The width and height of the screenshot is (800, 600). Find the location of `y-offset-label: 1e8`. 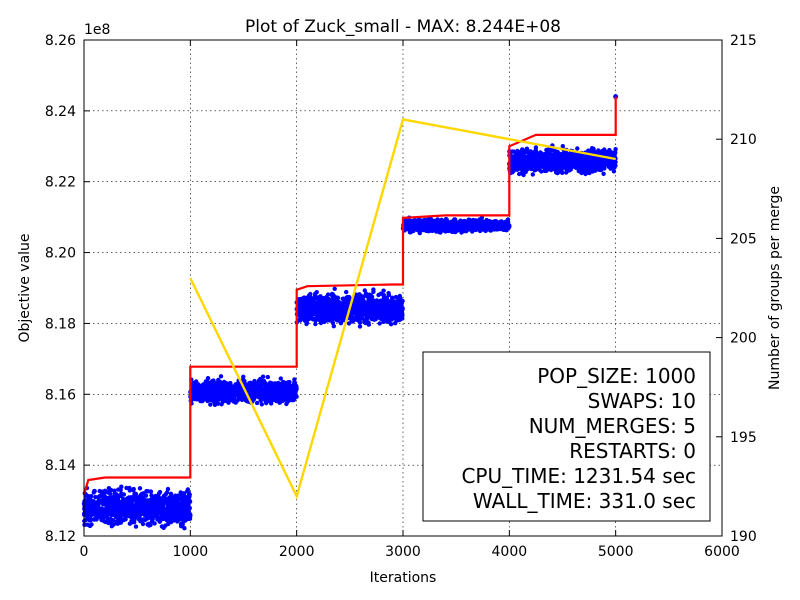

y-offset-label: 1e8 is located at coordinates (97, 30).